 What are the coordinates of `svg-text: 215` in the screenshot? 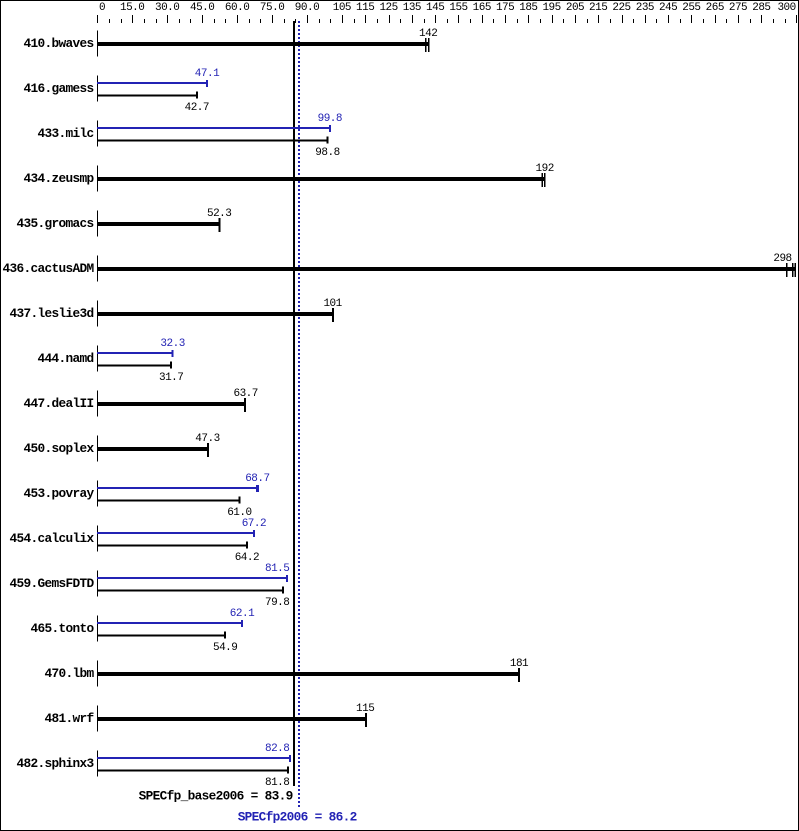 It's located at (598, 8).